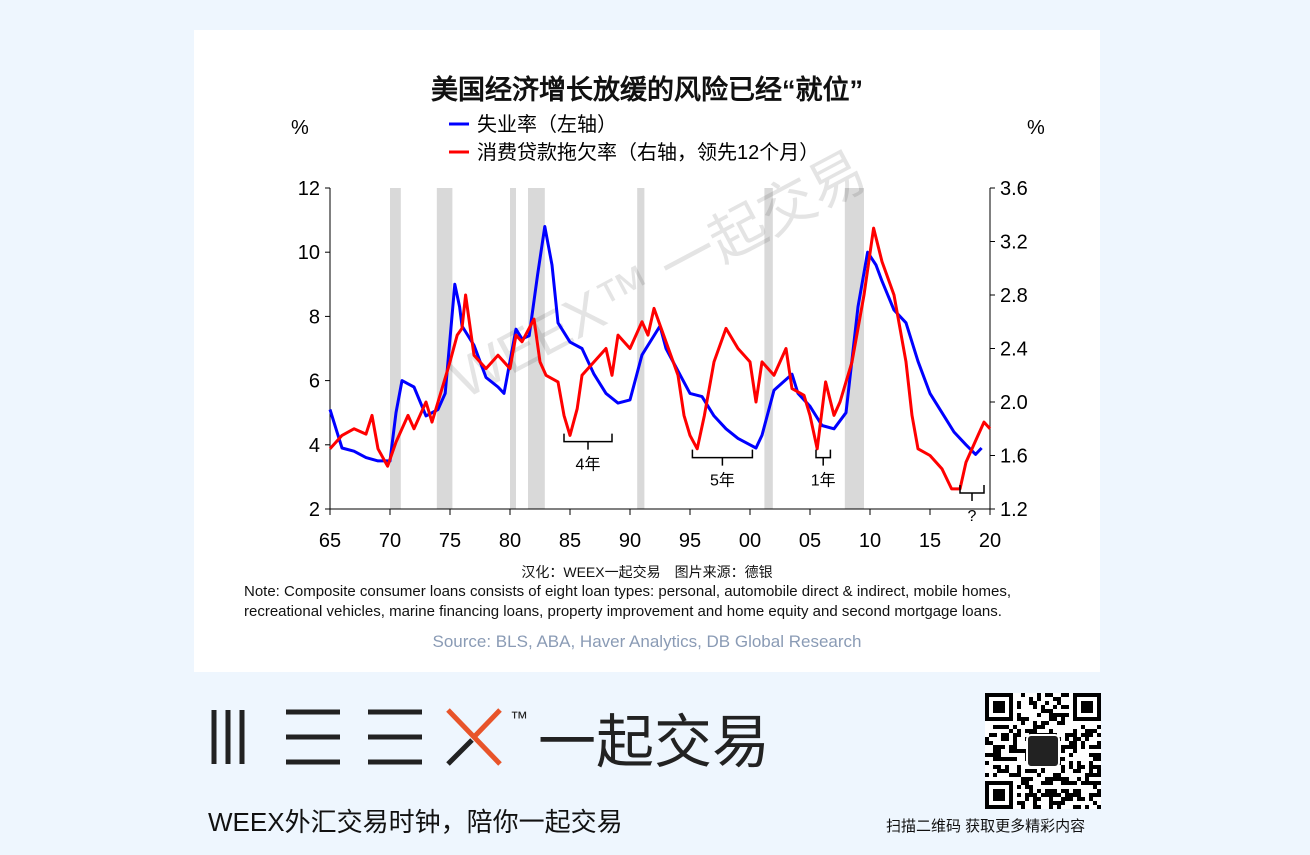 The width and height of the screenshot is (1310, 855). Describe the element at coordinates (1014, 350) in the screenshot. I see `y-tick-label-right: 2.4` at that location.